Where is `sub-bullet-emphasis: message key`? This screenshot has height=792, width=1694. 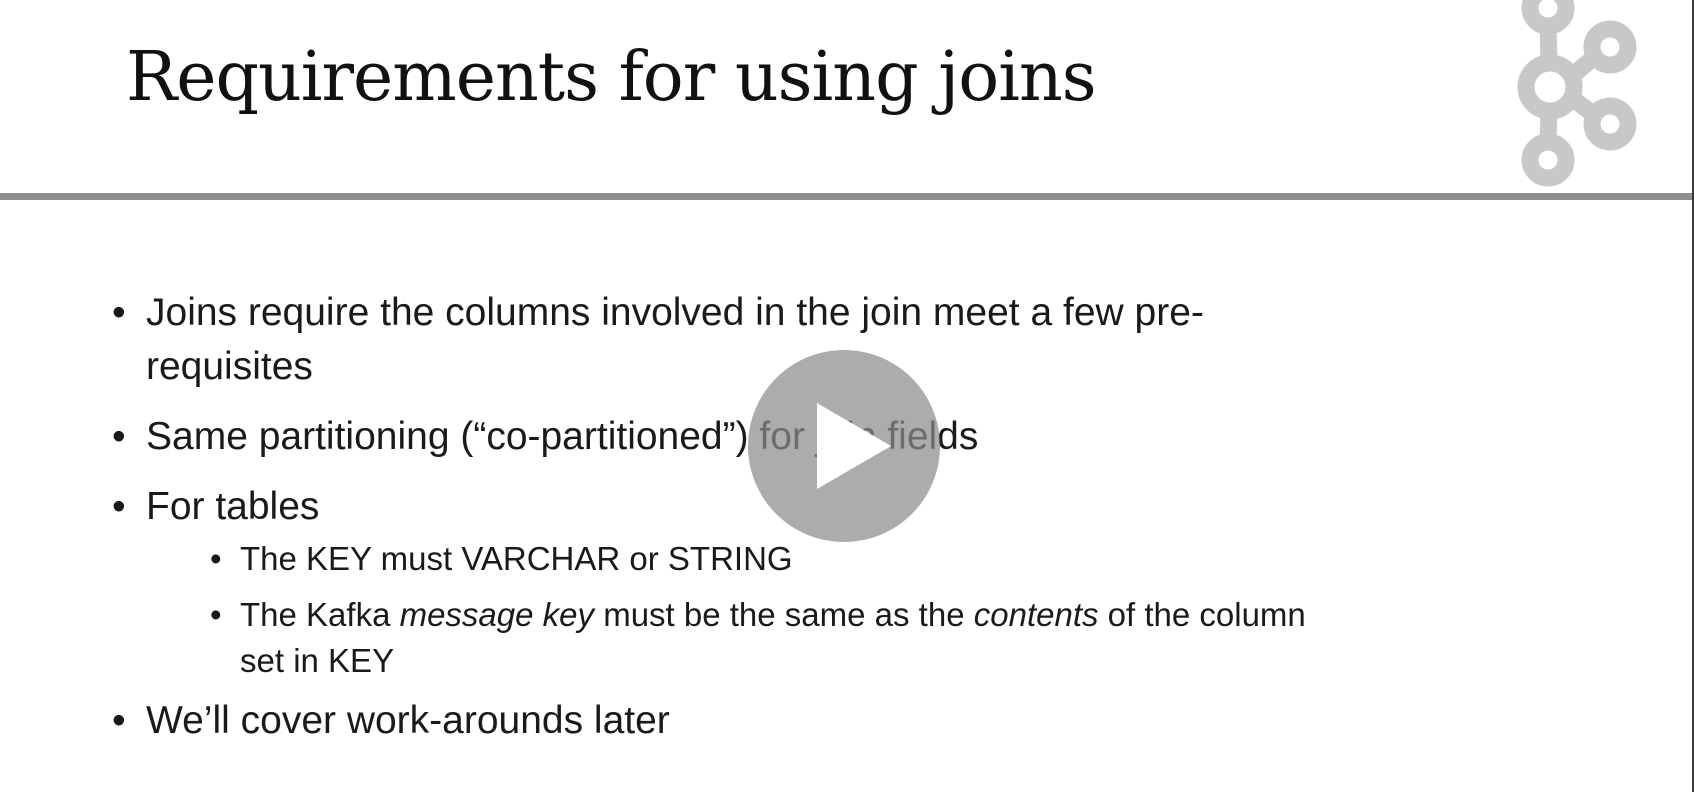 sub-bullet-emphasis: message key is located at coordinates (497, 614).